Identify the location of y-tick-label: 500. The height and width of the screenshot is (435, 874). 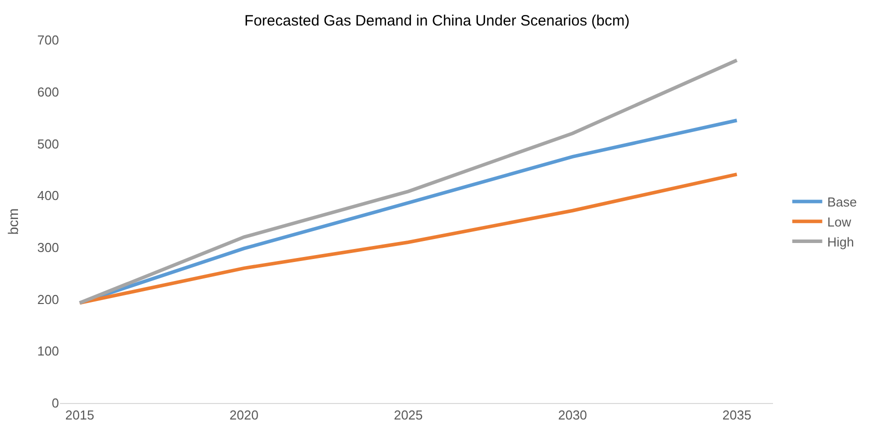
(48, 144).